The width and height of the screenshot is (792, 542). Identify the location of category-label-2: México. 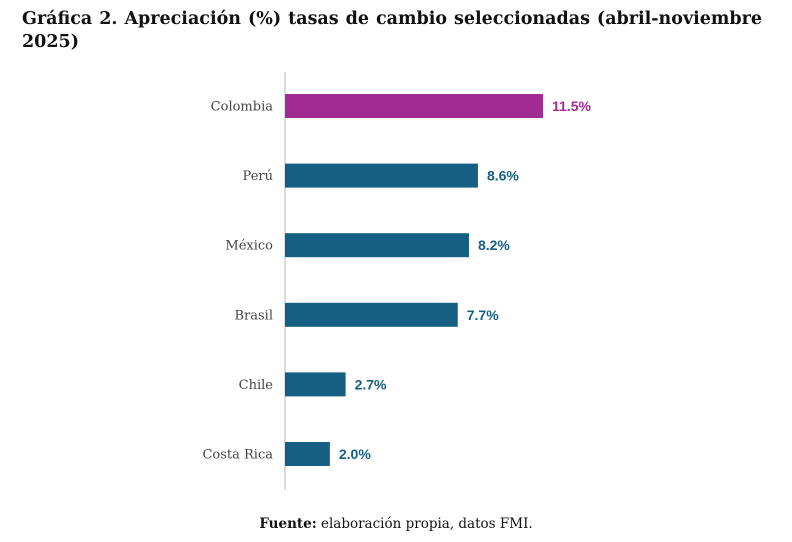
(249, 246).